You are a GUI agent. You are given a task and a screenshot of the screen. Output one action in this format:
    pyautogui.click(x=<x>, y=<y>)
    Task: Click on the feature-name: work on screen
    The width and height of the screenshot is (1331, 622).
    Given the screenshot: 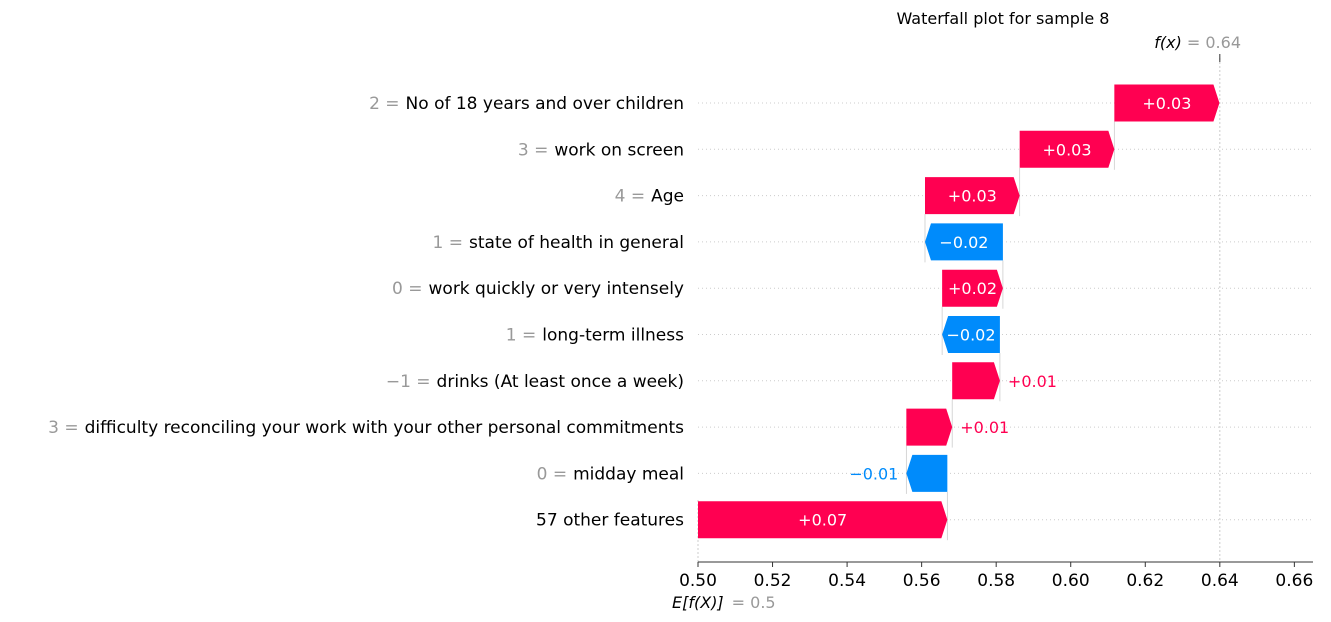 What is the action you would take?
    pyautogui.click(x=619, y=150)
    